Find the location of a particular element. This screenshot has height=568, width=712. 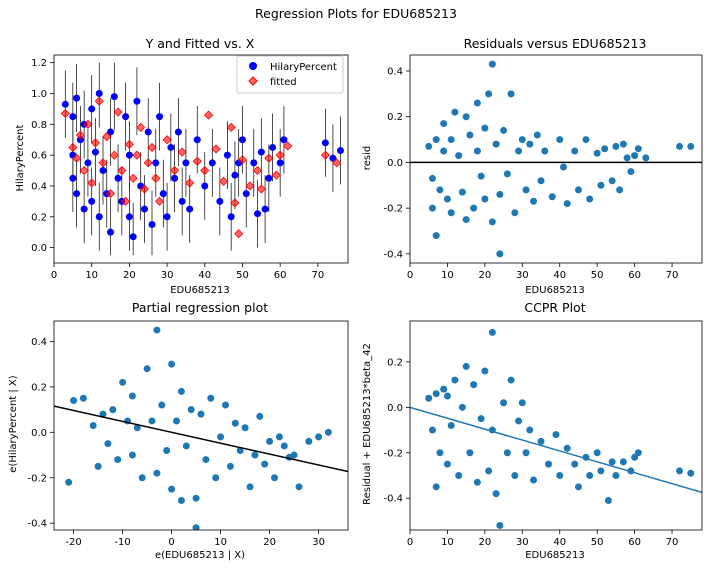

x-tick-label: 20 is located at coordinates (129, 275).